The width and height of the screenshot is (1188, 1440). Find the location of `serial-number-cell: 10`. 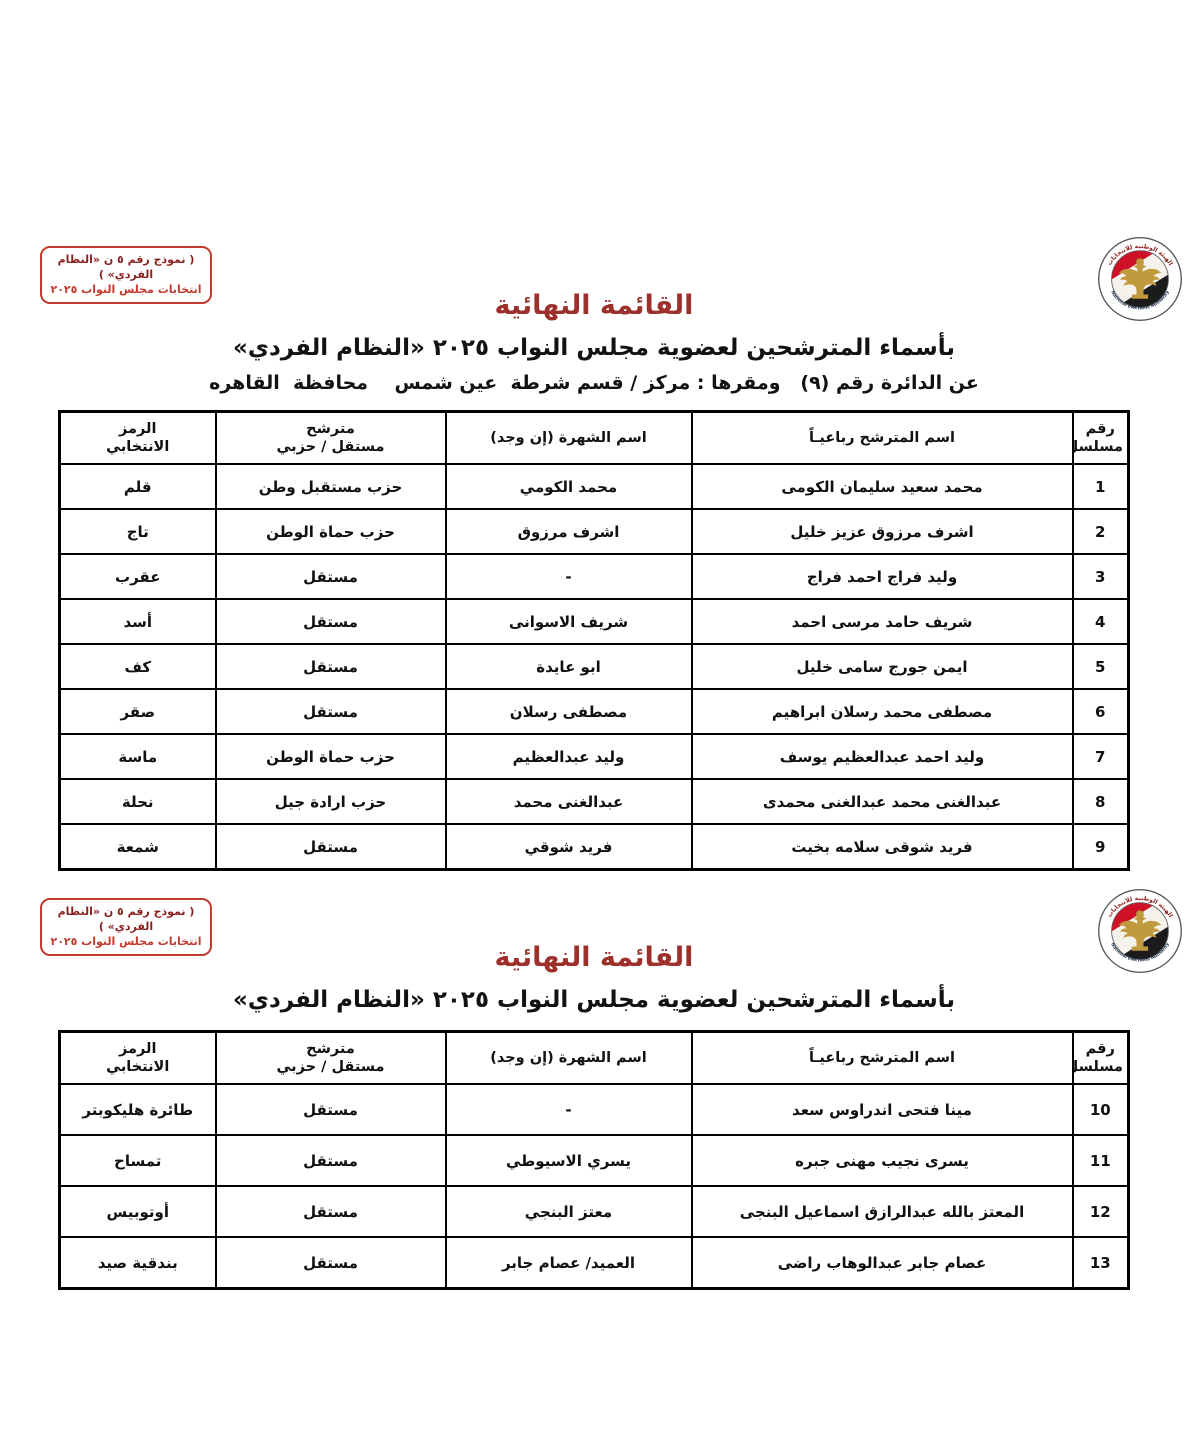

serial-number-cell: 10 is located at coordinates (1100, 1109).